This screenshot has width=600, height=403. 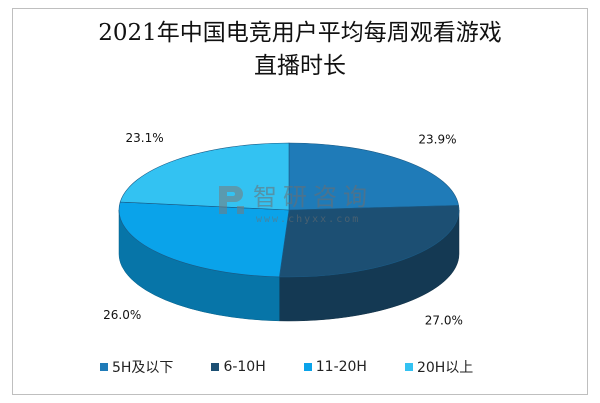 I want to click on slice-6-10h, so click(x=369, y=241).